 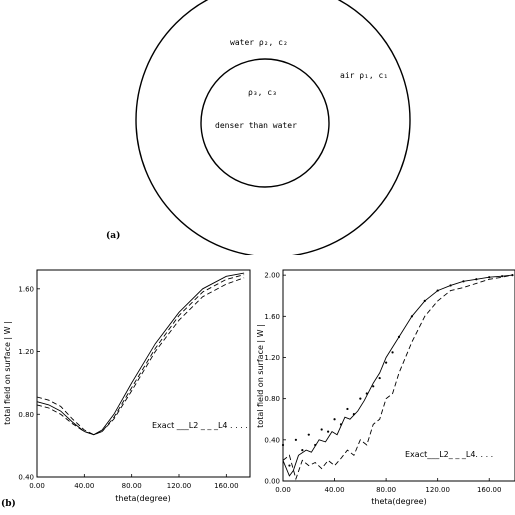 I want to click on series-l4-line, so click(x=140, y=356).